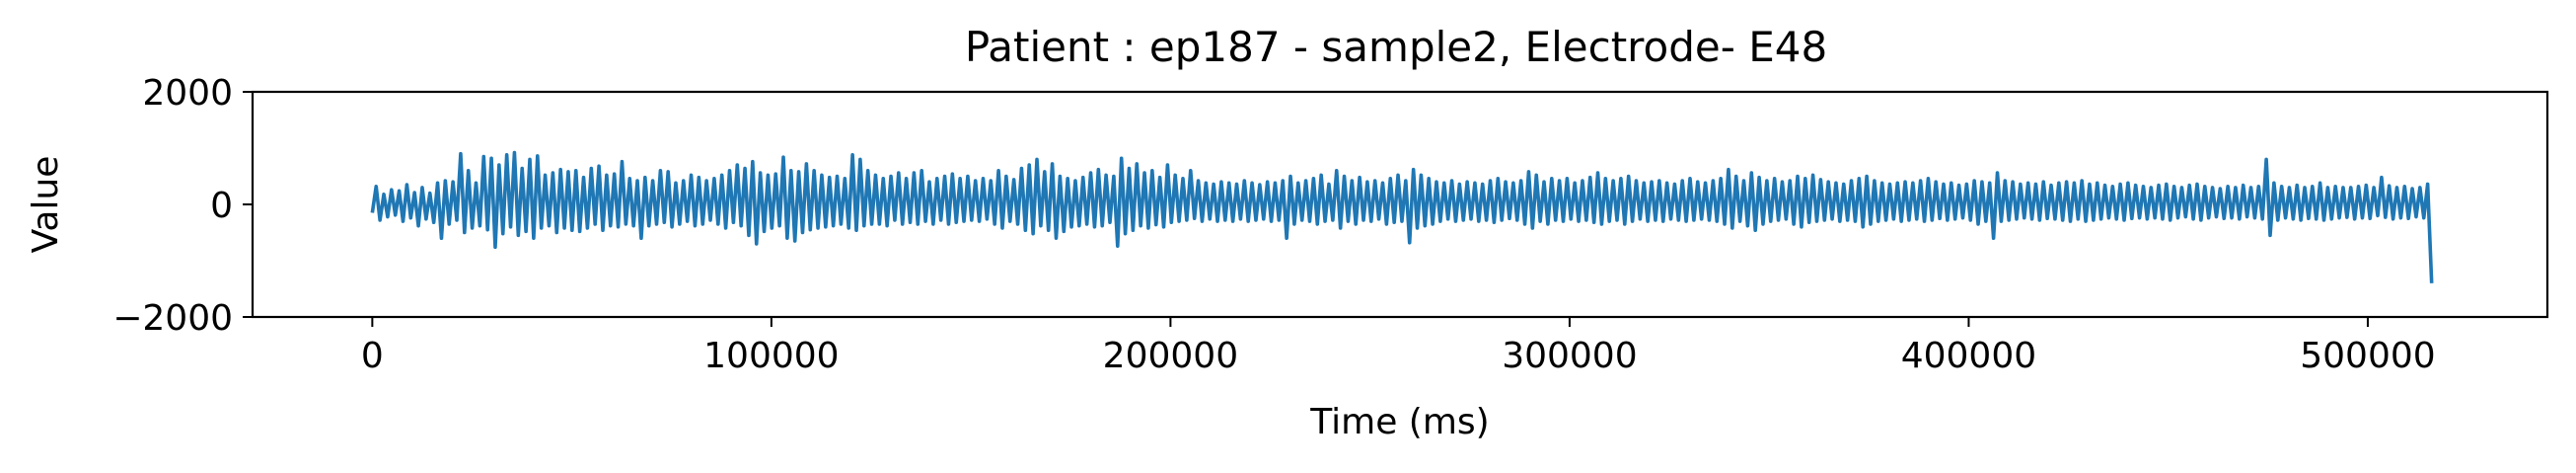  I want to click on x-tick-label: 300000, so click(1569, 356).